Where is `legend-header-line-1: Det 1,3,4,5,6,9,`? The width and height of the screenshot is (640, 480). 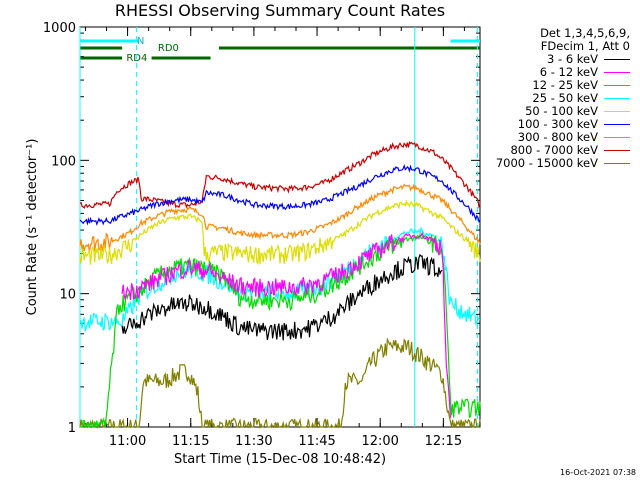
legend-header-line-1: Det 1,3,4,5,6,9, is located at coordinates (585, 33).